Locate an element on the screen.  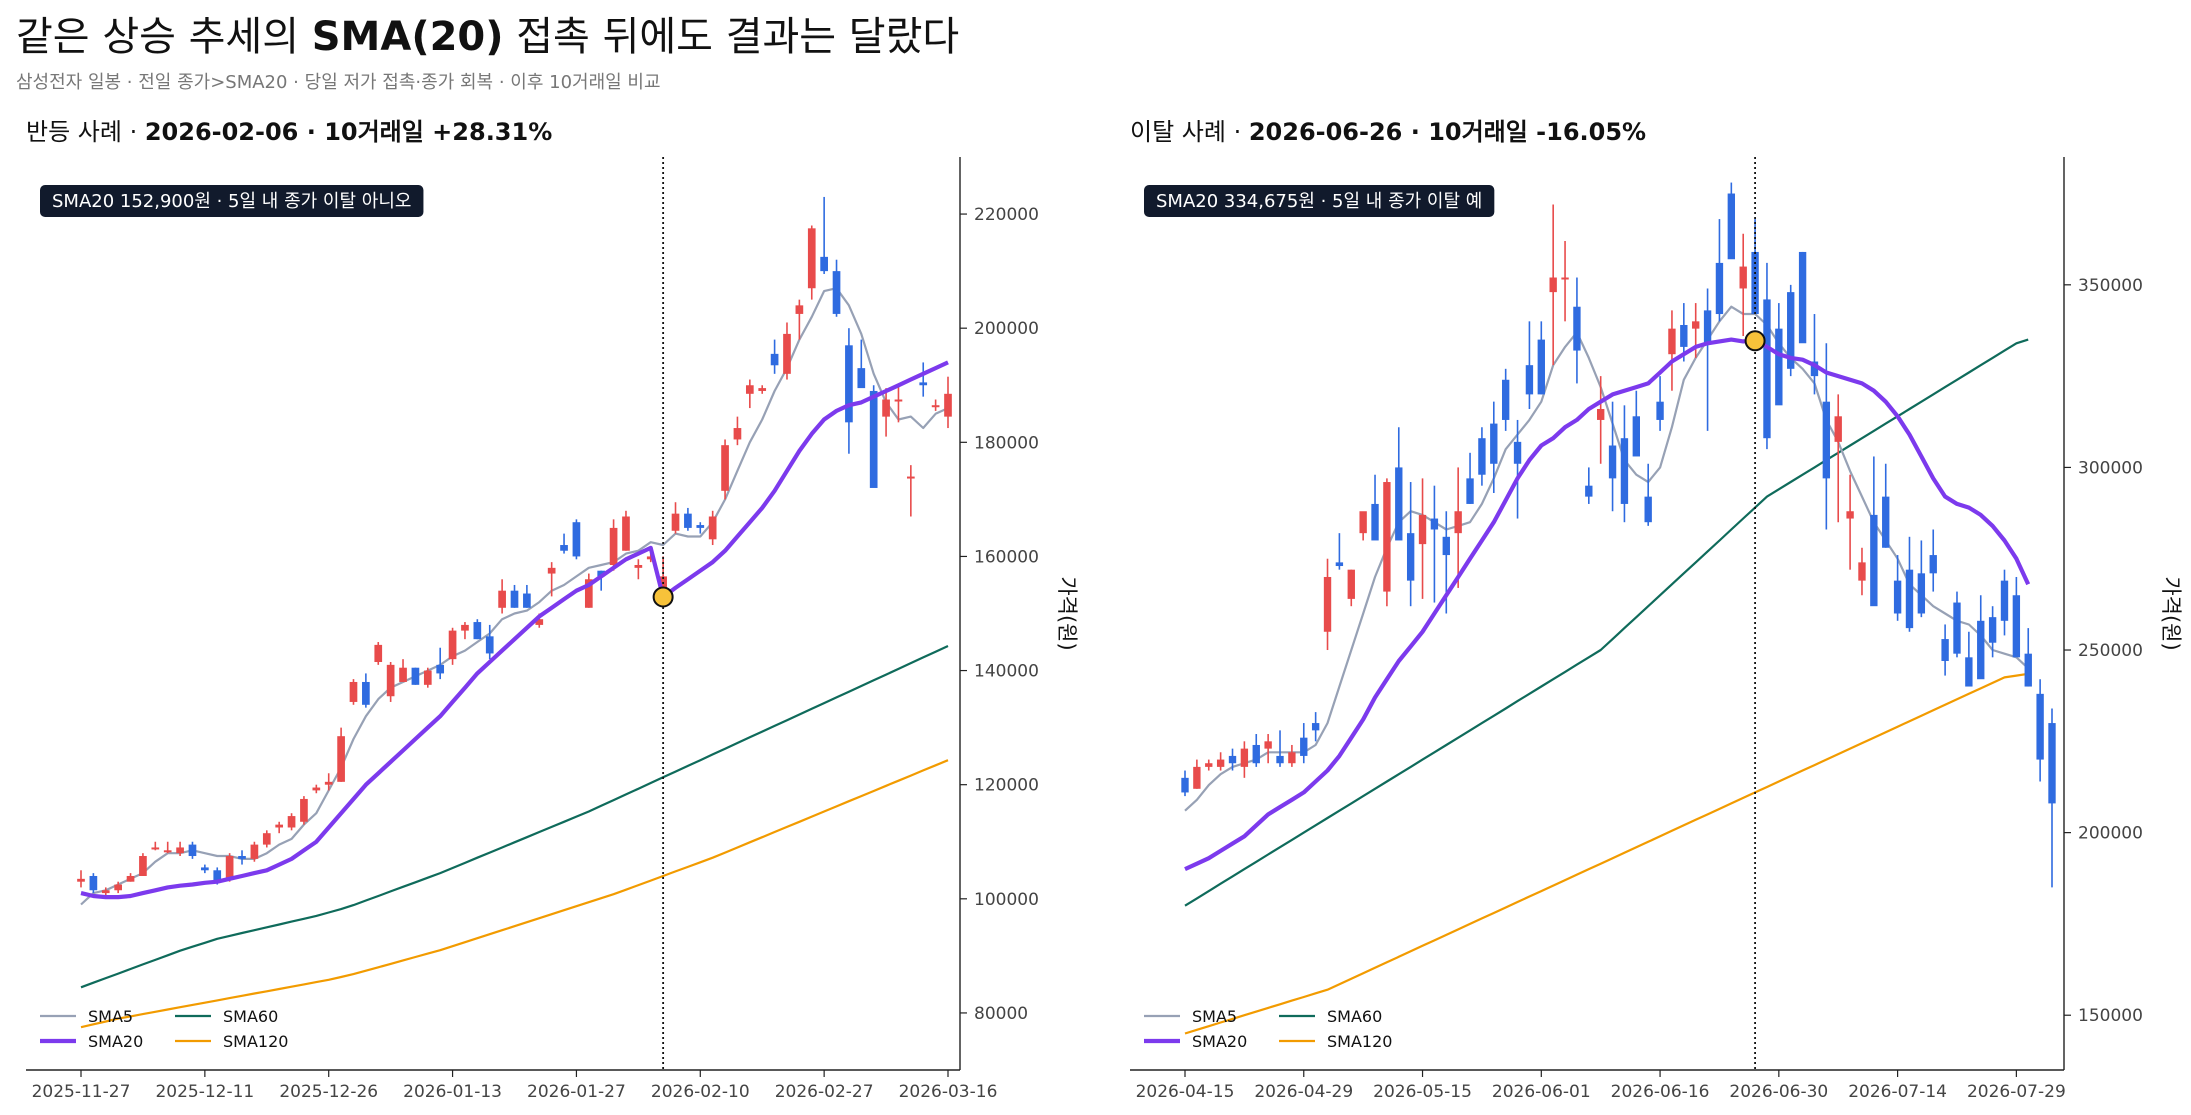
y-tick-label: 160000 is located at coordinates (1006, 557).